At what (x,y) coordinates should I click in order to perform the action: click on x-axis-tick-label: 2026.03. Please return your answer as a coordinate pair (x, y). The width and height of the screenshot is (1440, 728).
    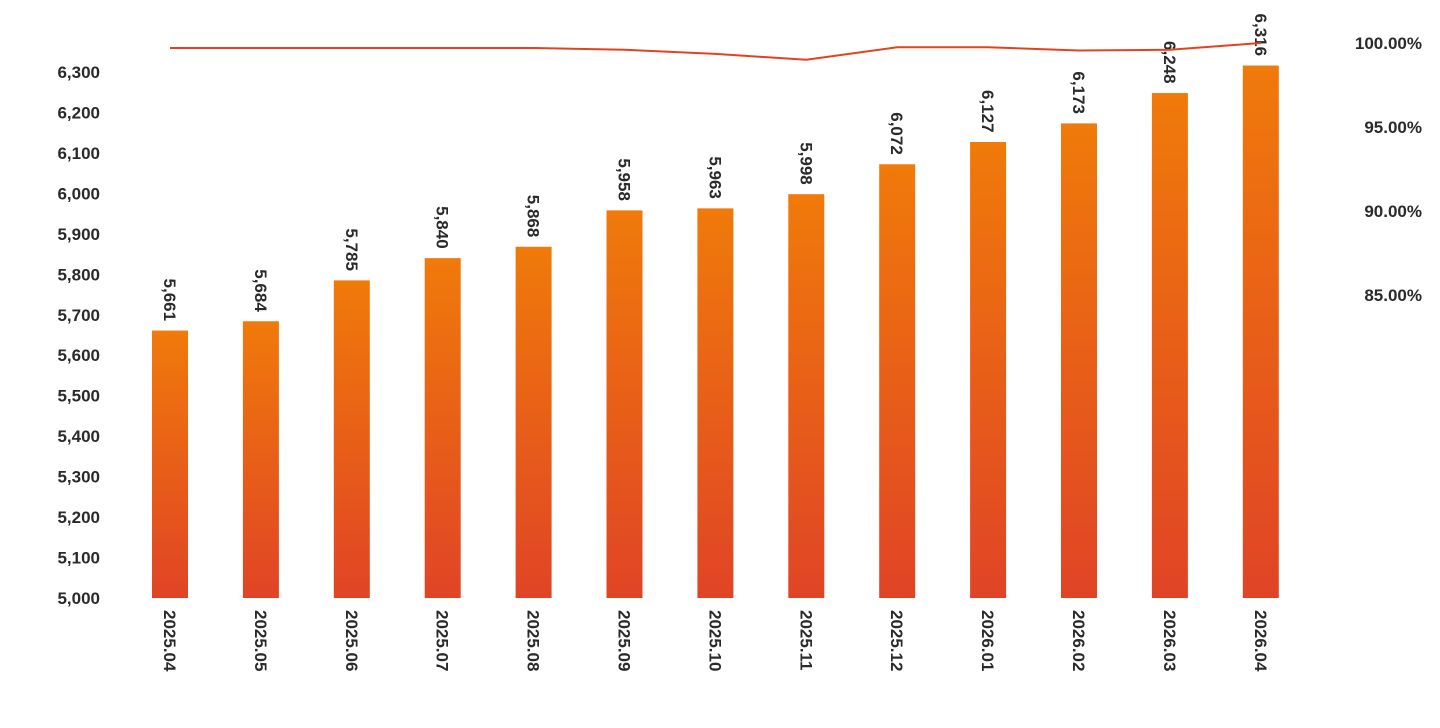
    Looking at the image, I should click on (1169, 640).